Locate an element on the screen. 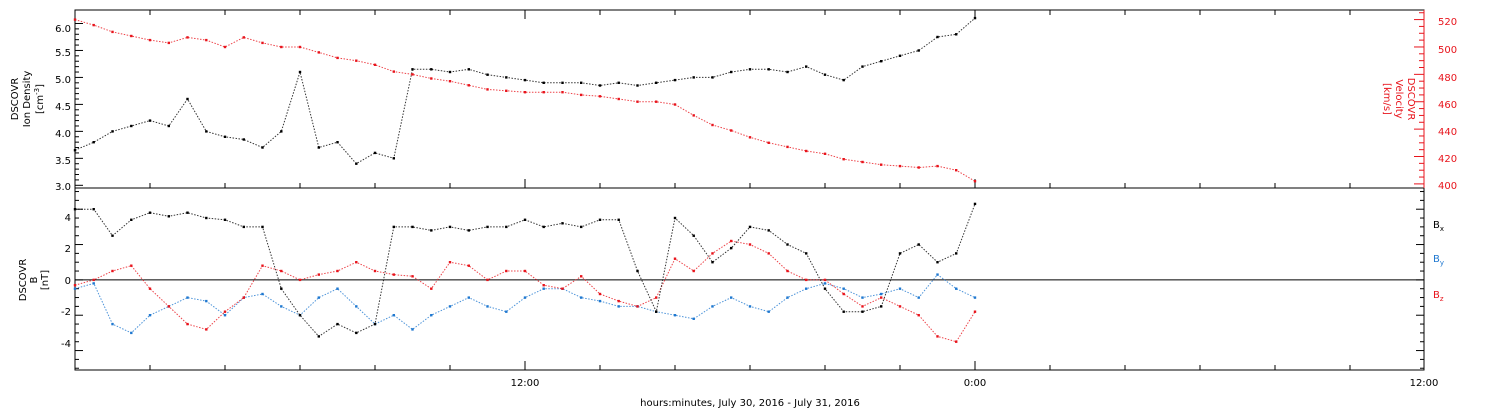  y-axis-title-line3: [cm-3] is located at coordinates (39, 99).